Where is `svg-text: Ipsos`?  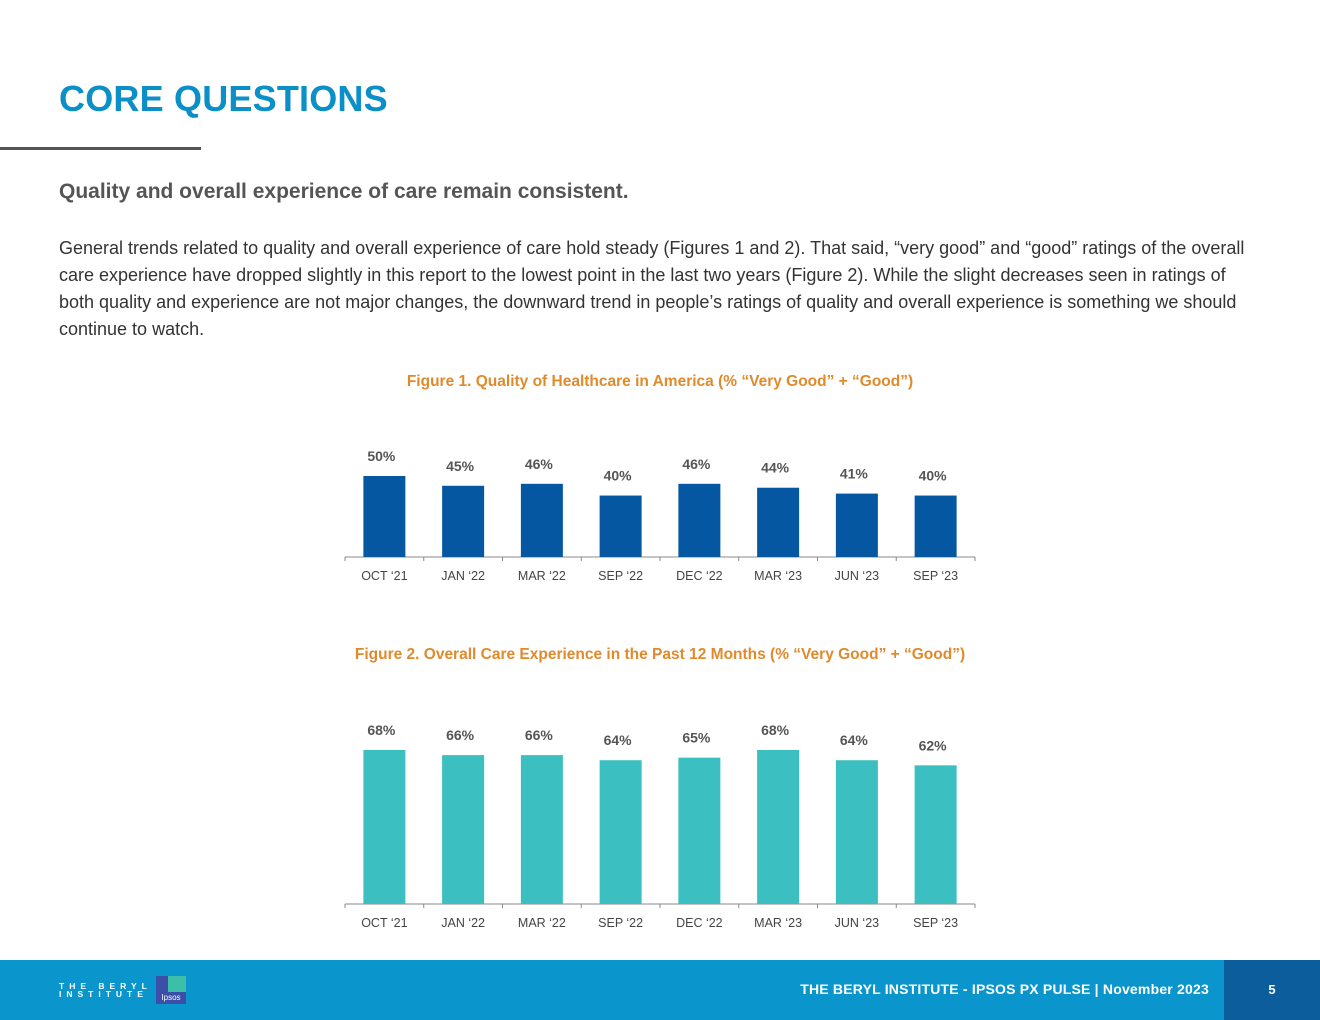
svg-text: Ipsos is located at coordinates (170, 997).